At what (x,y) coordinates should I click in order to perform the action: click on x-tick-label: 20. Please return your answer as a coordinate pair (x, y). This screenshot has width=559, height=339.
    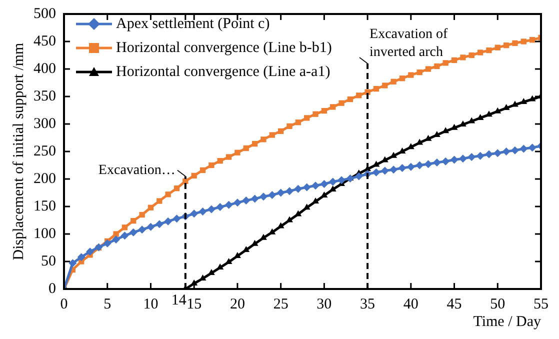
    Looking at the image, I should click on (237, 304).